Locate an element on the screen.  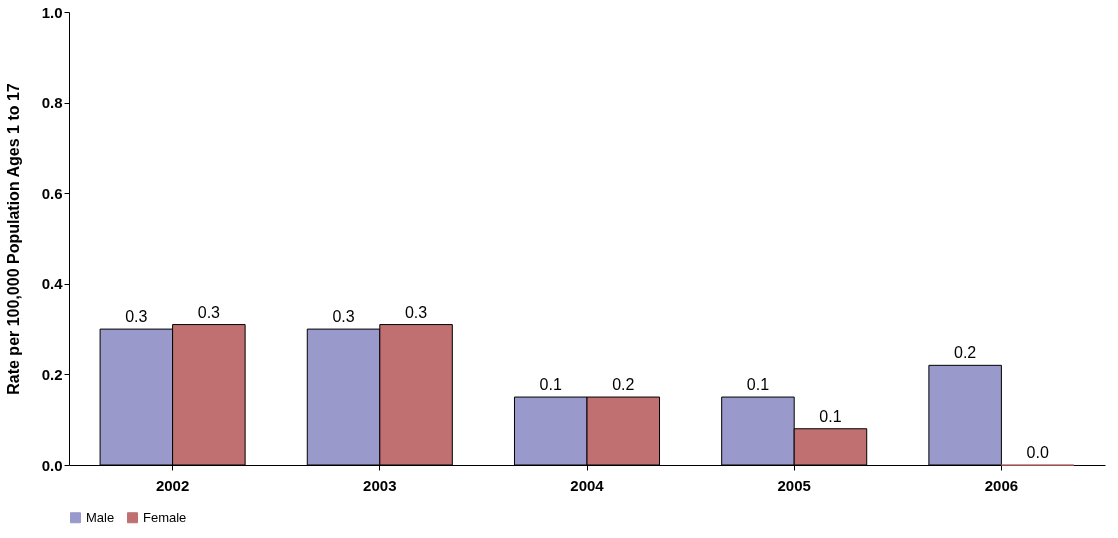
x-tick-label: 2004 is located at coordinates (587, 485).